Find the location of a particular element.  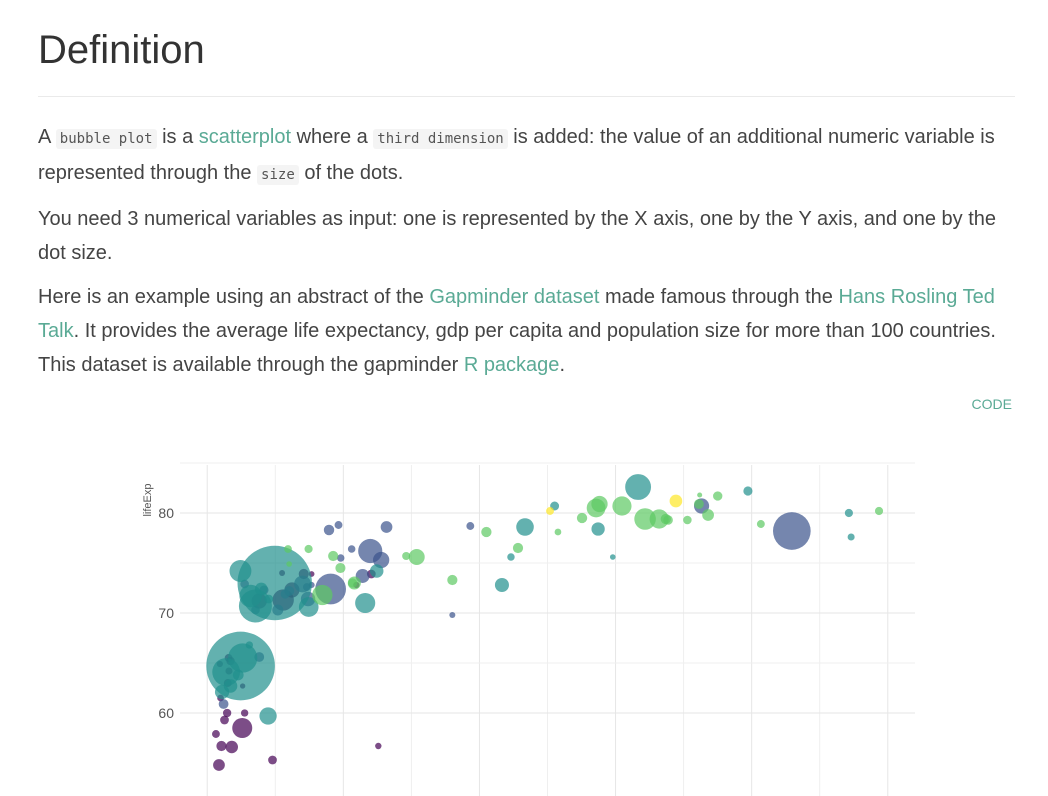

text: of the dots. is located at coordinates (351, 173).